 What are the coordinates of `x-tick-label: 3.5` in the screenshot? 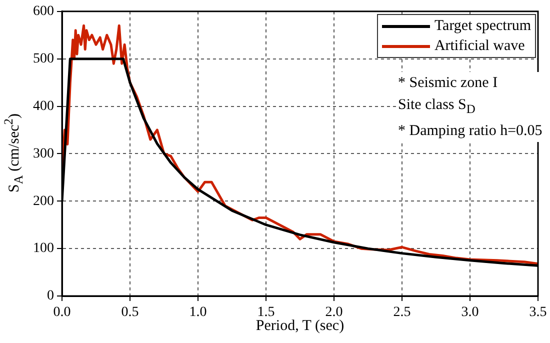 It's located at (538, 312).